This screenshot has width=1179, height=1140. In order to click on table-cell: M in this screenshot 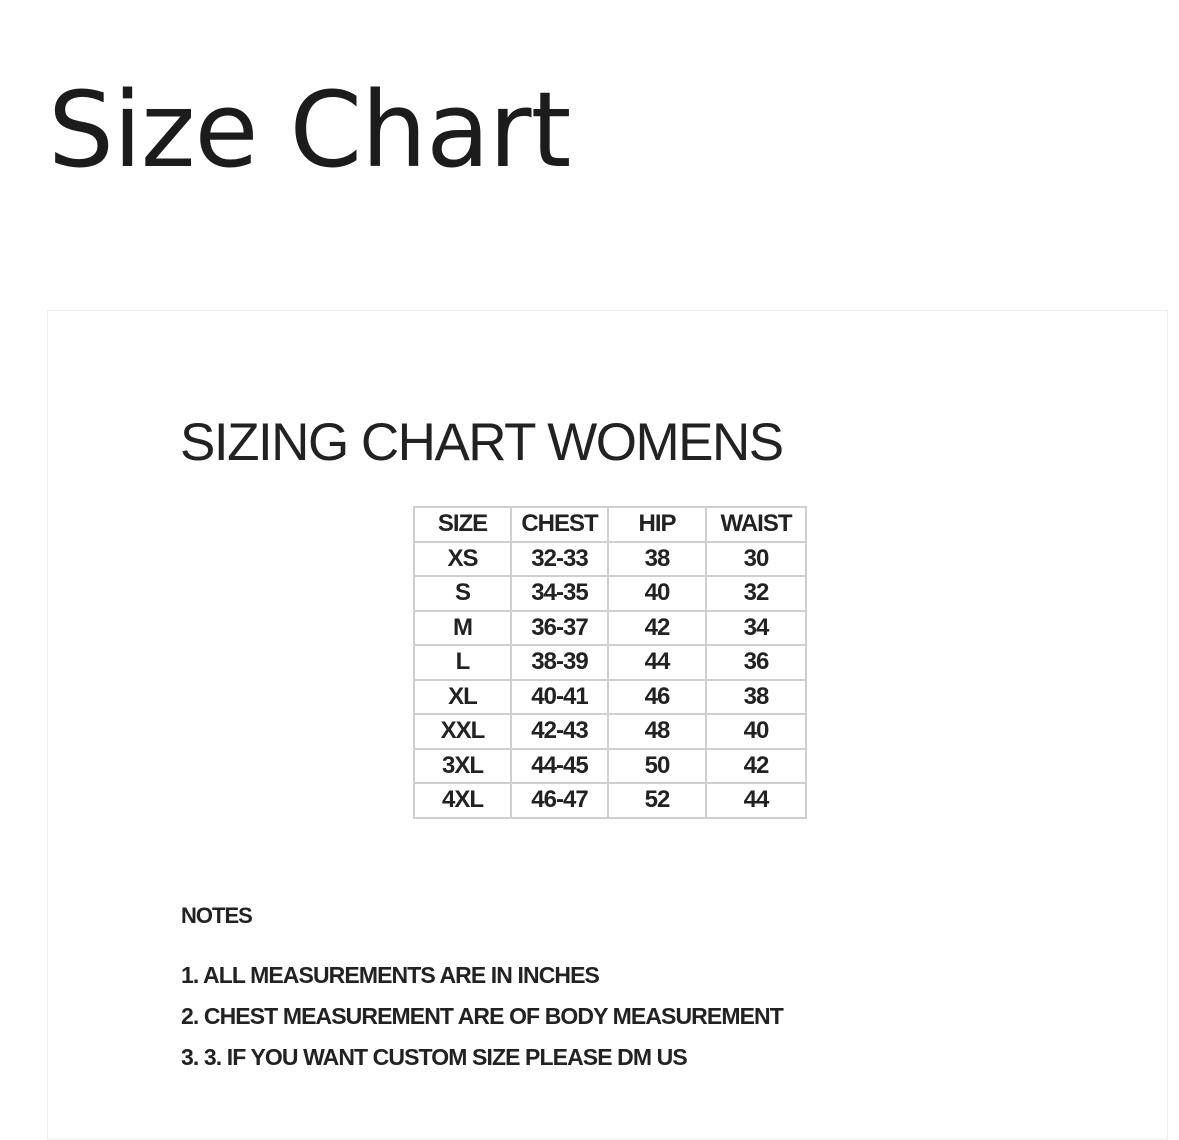, I will do `click(462, 627)`.